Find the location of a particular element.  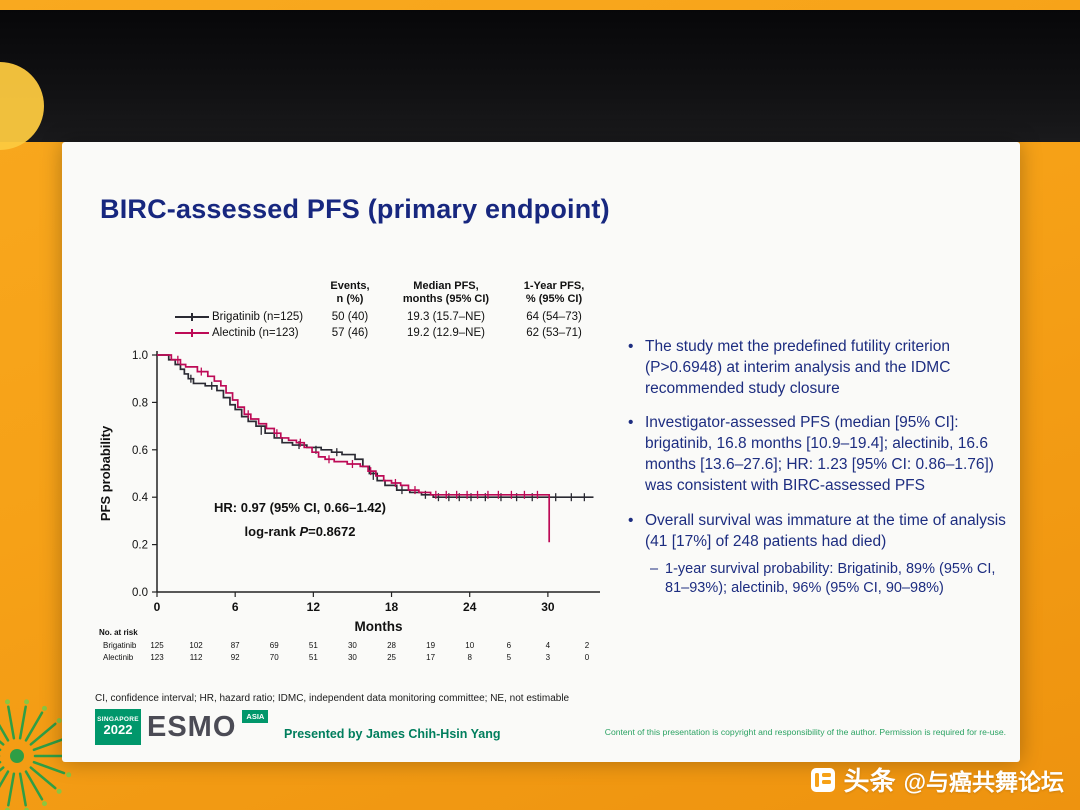

svg-text: log-rank P=0.8672 is located at coordinates (300, 531).